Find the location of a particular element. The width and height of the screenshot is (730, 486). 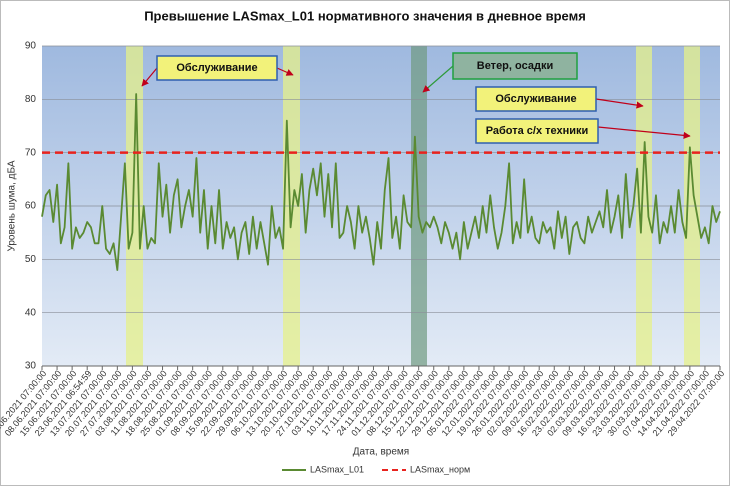

annotation: Ветер, осадки is located at coordinates (515, 66).